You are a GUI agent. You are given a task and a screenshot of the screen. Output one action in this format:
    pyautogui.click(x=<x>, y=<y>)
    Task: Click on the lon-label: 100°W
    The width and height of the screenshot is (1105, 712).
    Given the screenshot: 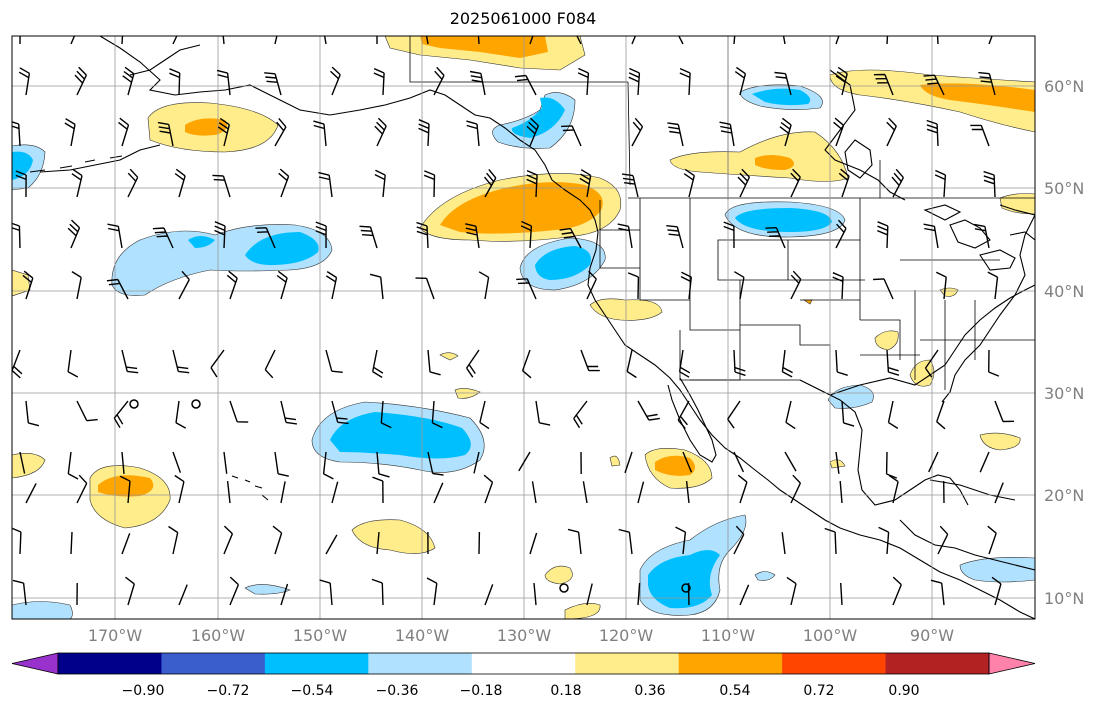 What is the action you would take?
    pyautogui.click(x=830, y=635)
    